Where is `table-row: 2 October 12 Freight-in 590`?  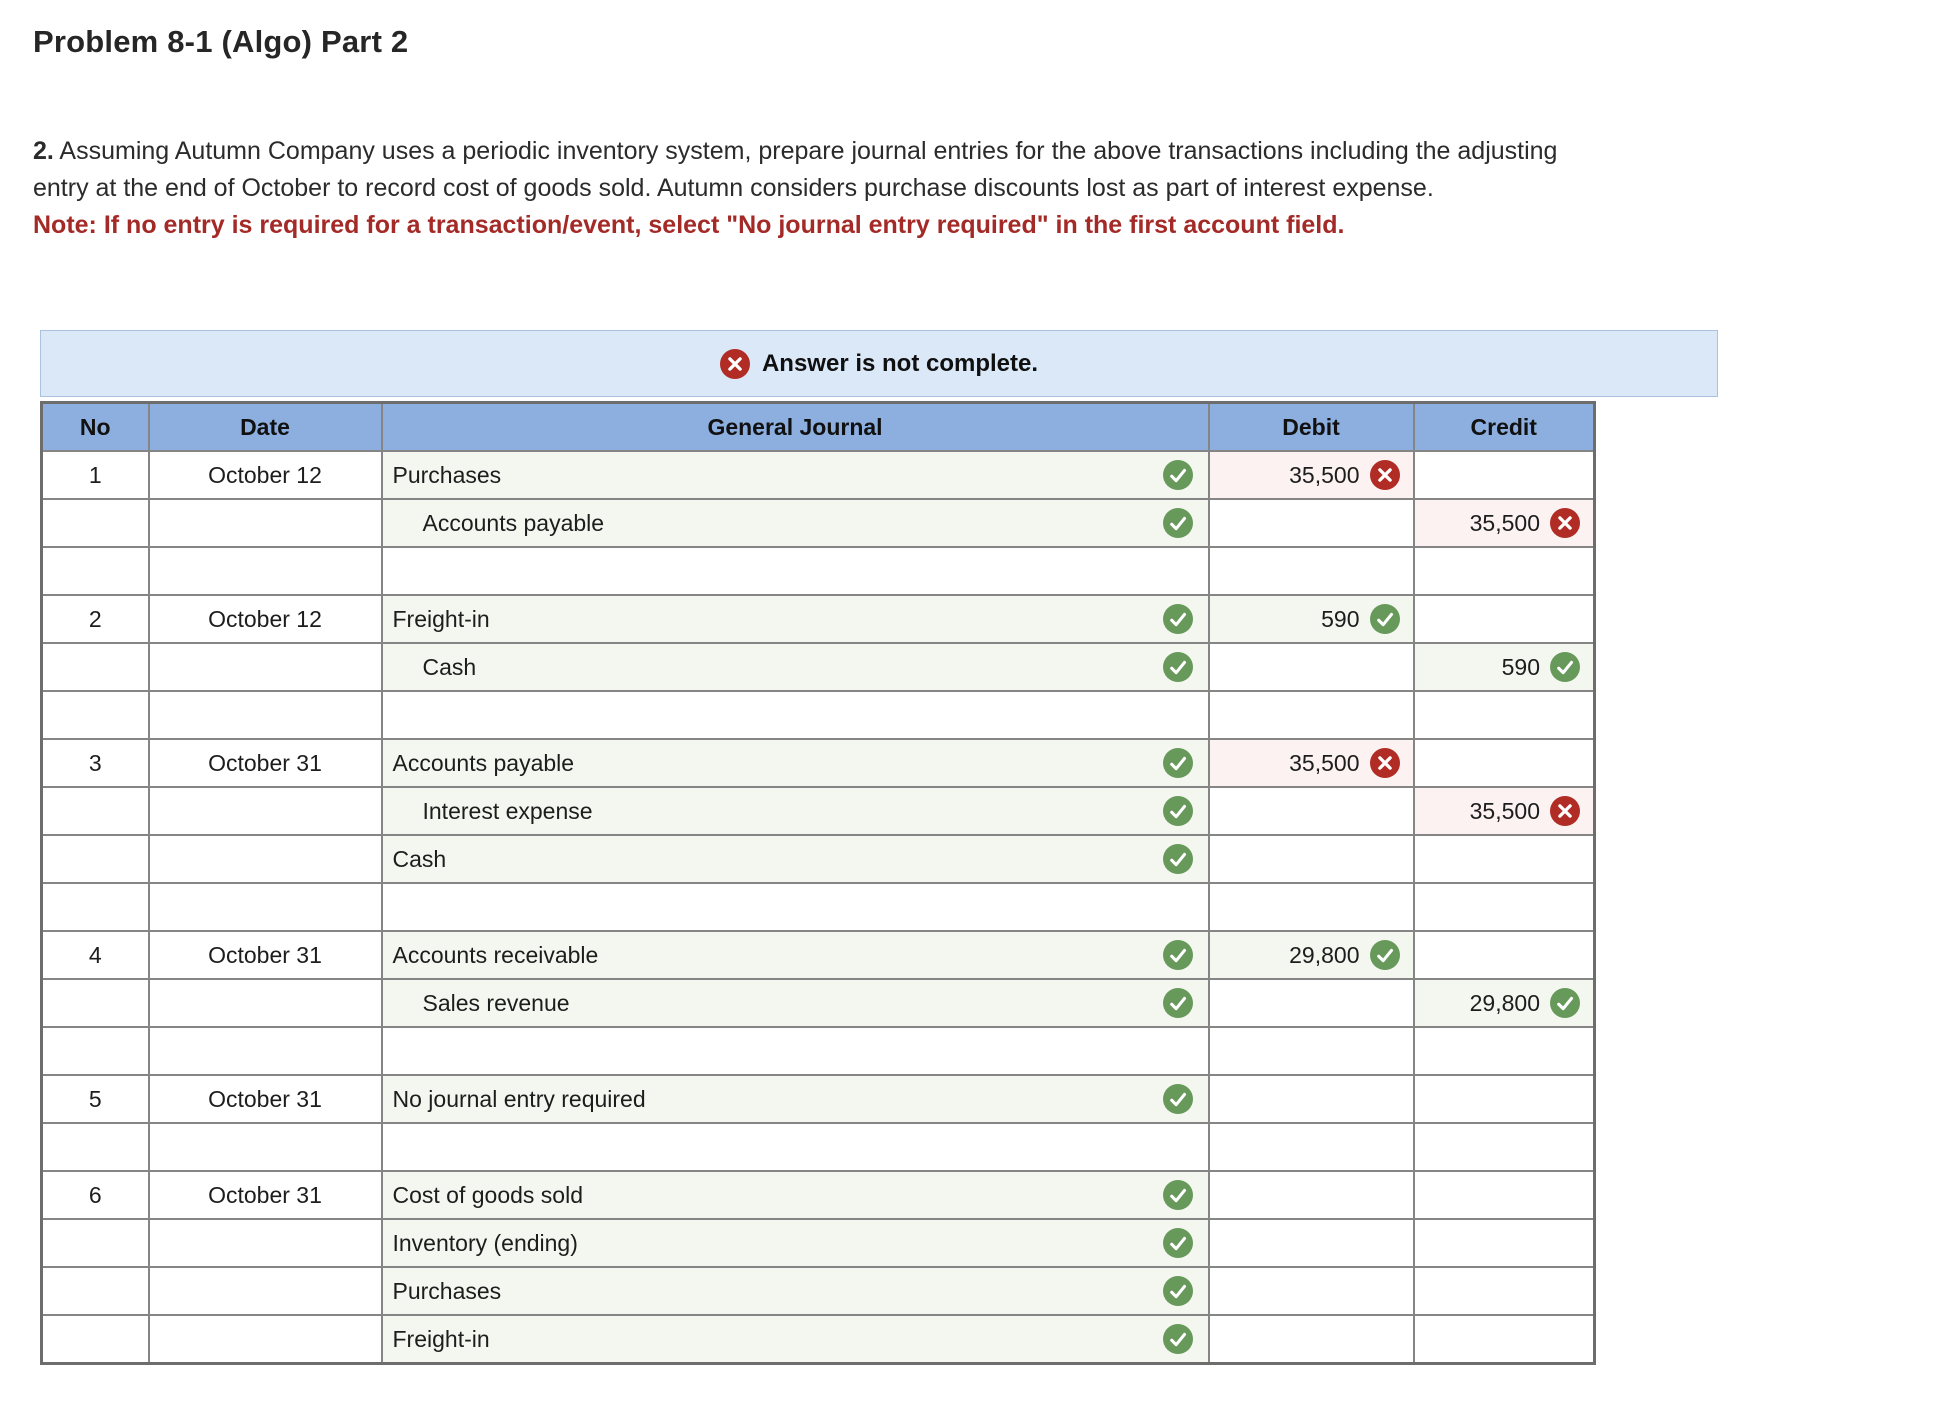 table-row: 2 October 12 Freight-in 590 is located at coordinates (818, 619).